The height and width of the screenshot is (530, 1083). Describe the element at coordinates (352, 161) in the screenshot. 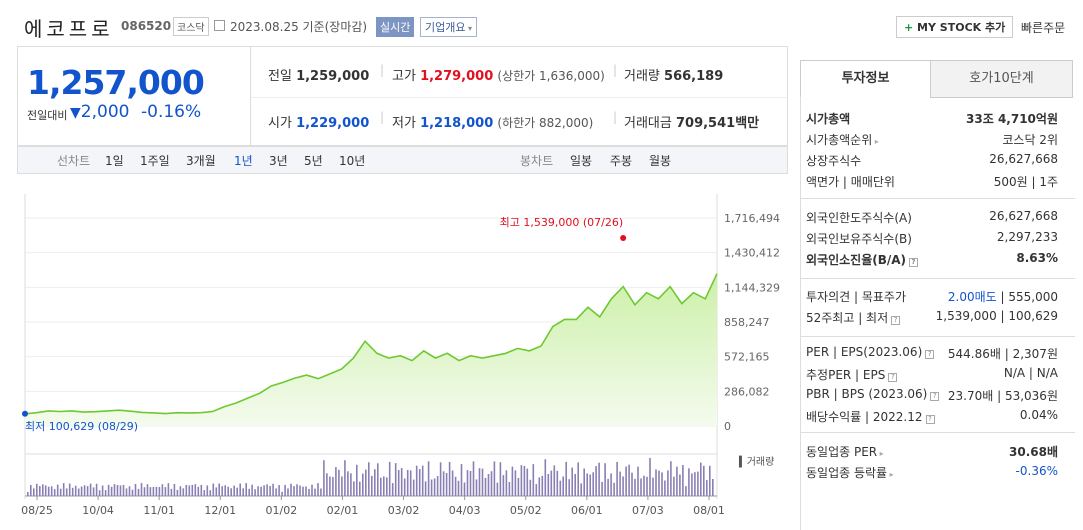

I see `period-10y: 10년` at that location.